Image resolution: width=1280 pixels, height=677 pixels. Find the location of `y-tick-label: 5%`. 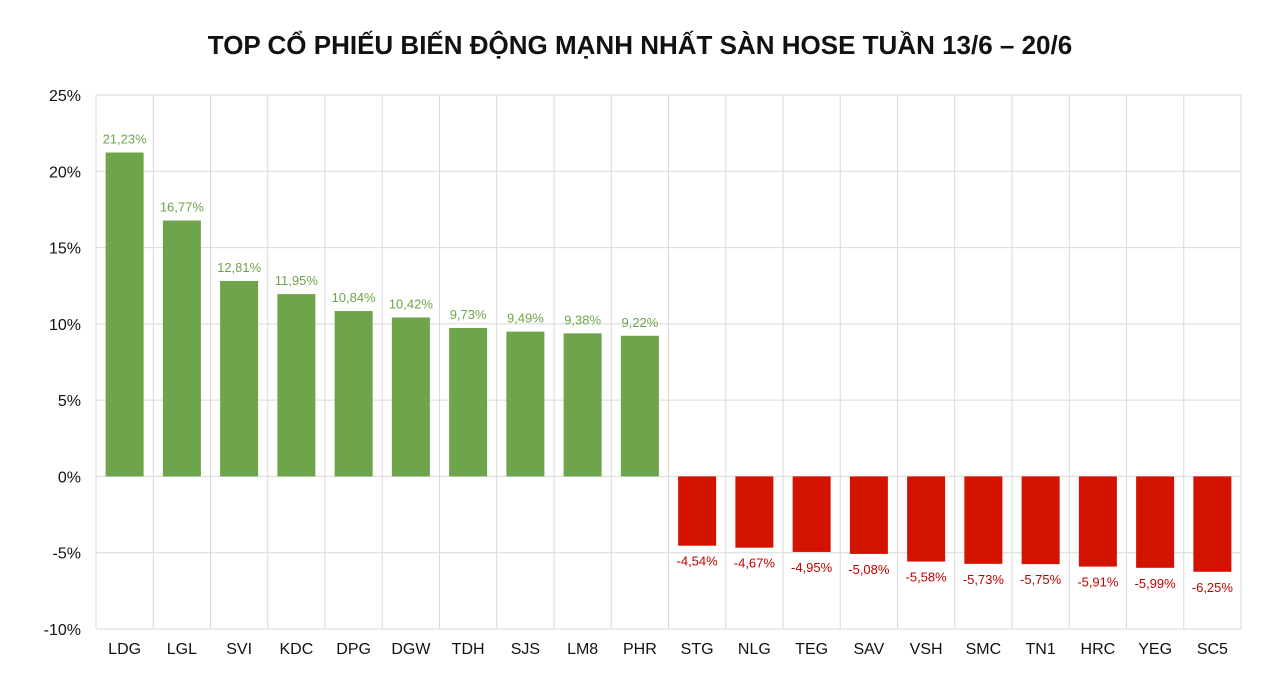

y-tick-label: 5% is located at coordinates (69, 401).